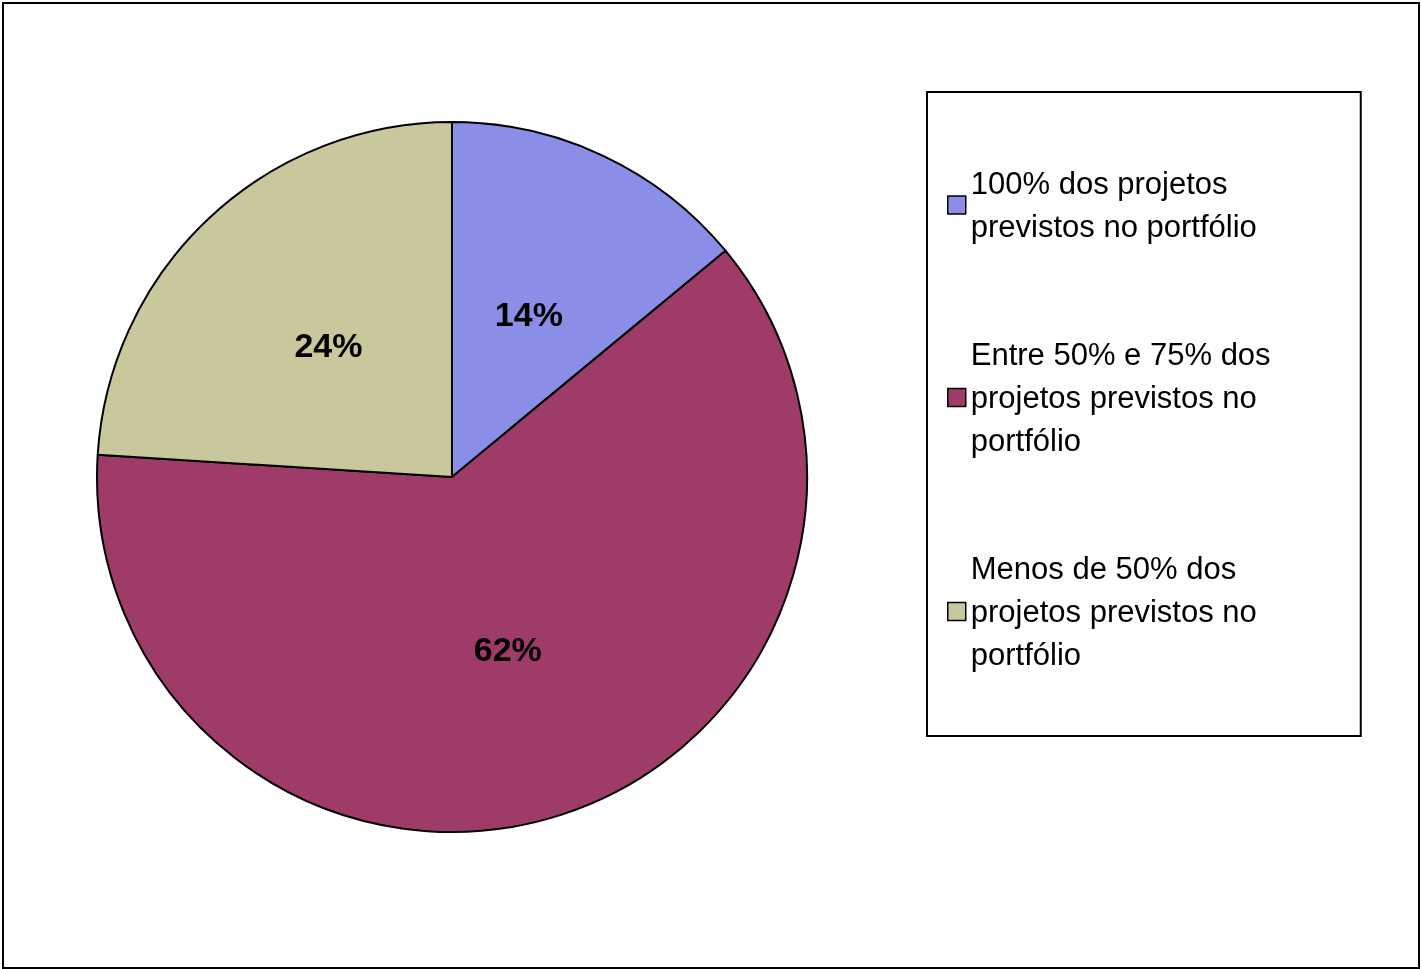 Image resolution: width=1422 pixels, height=969 pixels. Describe the element at coordinates (328, 345) in the screenshot. I see `data-label: 24%` at that location.